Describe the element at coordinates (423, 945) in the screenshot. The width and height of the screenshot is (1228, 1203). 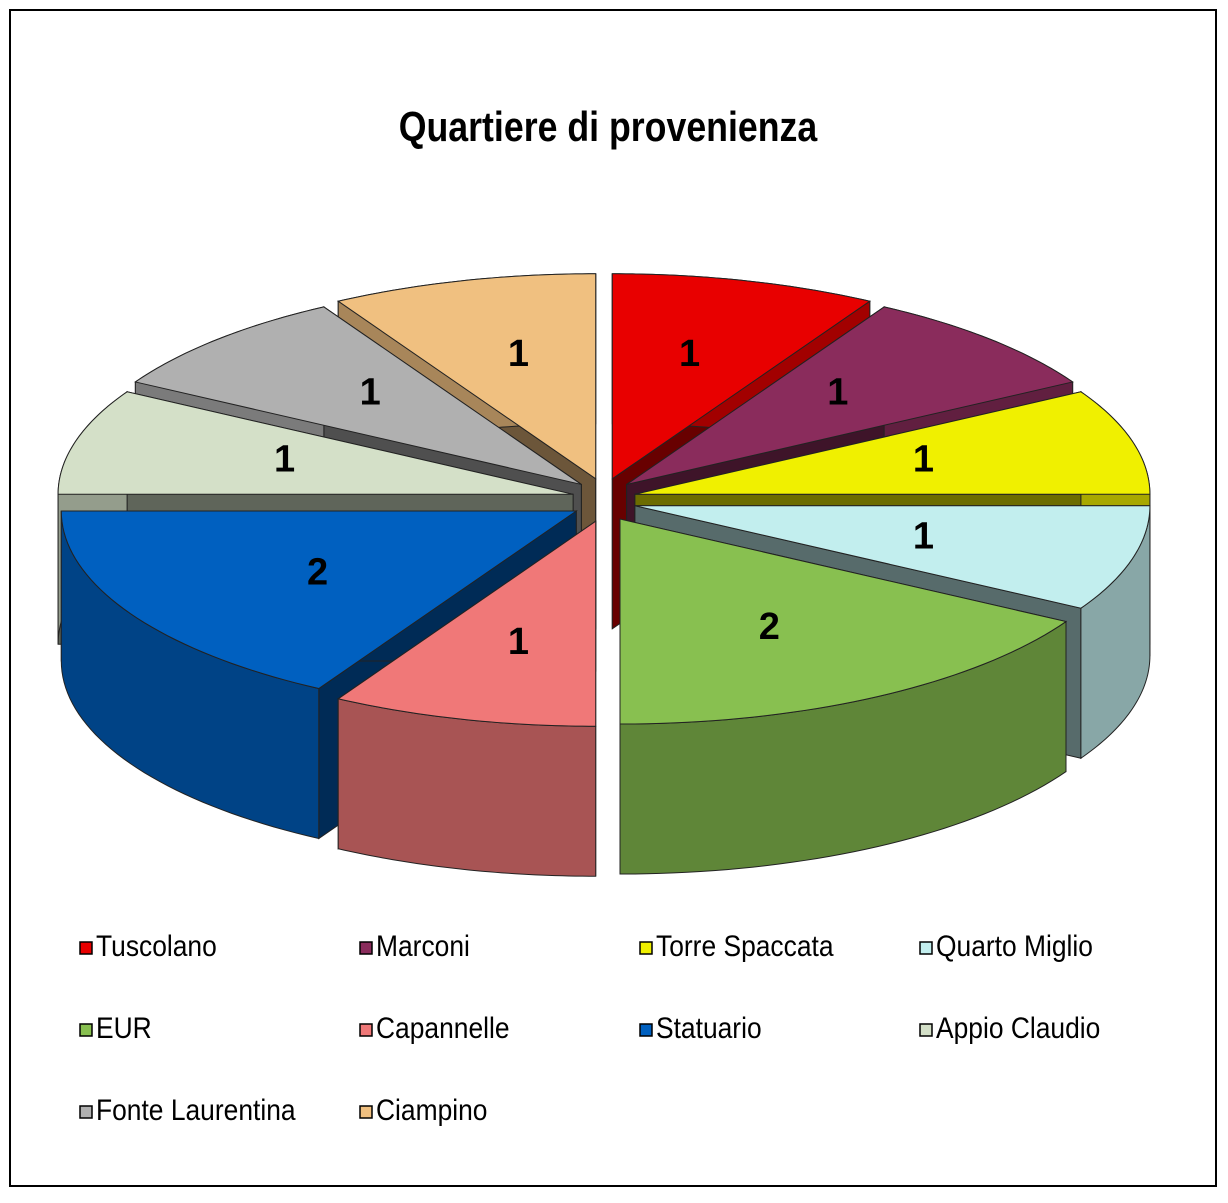
I see `legend-label: Marconi` at that location.